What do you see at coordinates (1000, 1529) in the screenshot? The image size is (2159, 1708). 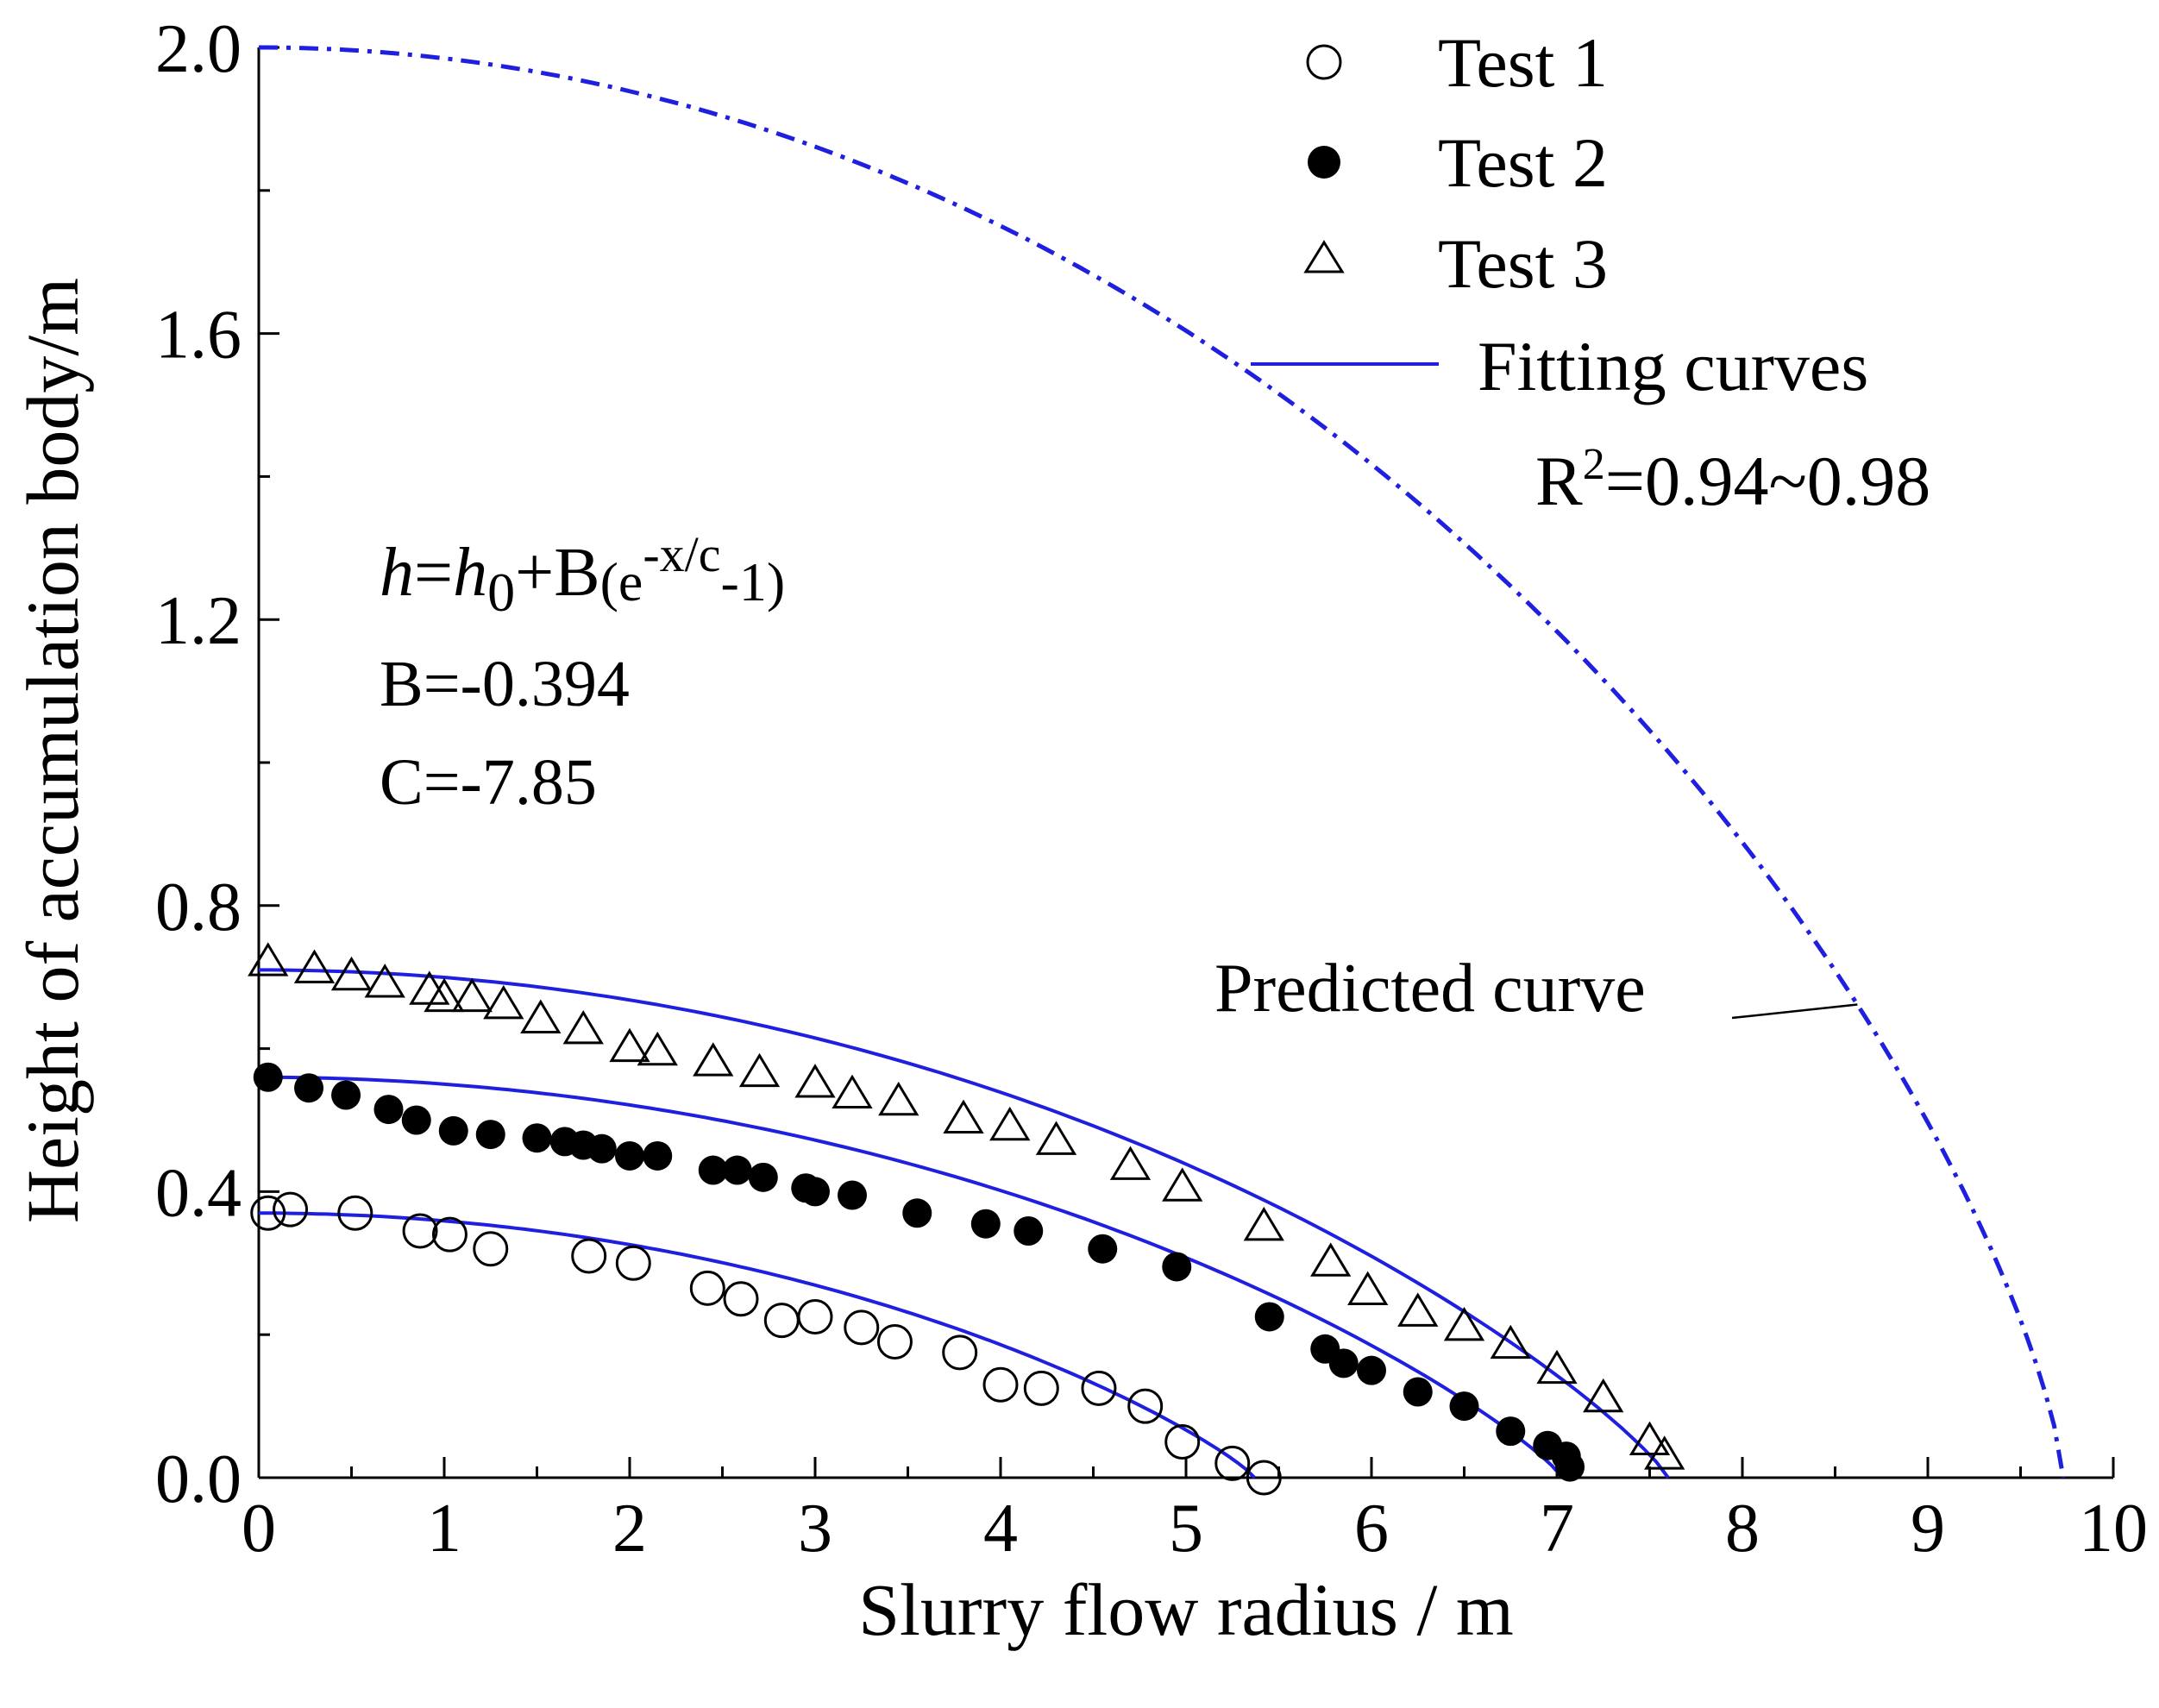 I see `x-tick-label: 4` at bounding box center [1000, 1529].